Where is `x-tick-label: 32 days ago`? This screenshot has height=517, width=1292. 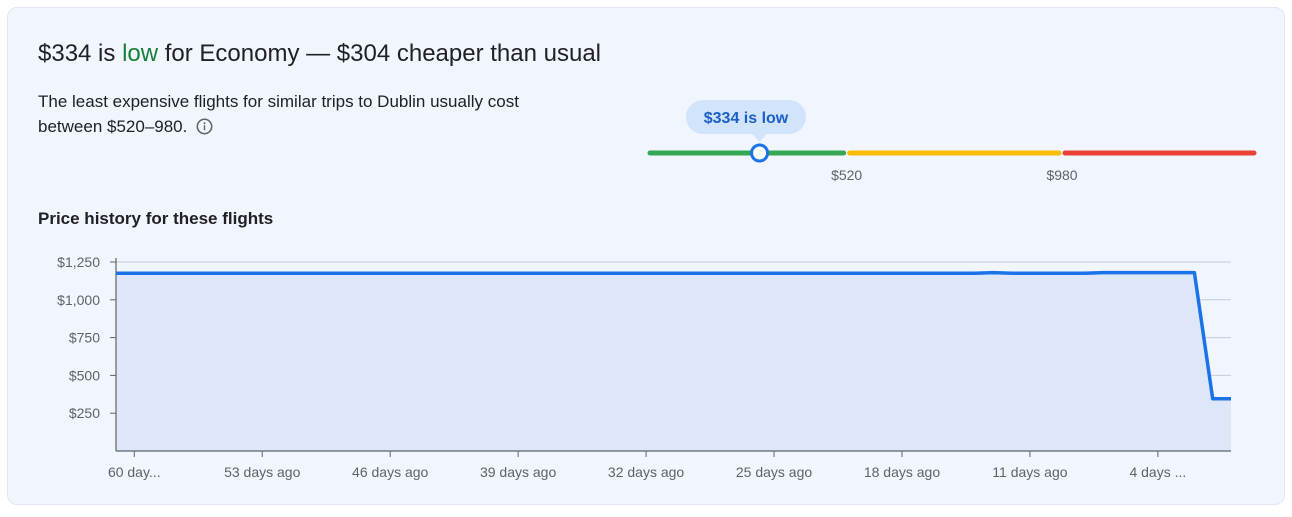 x-tick-label: 32 days ago is located at coordinates (646, 472).